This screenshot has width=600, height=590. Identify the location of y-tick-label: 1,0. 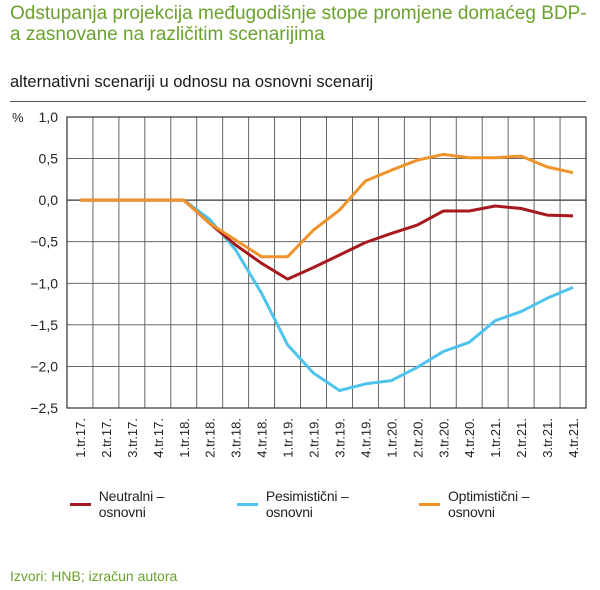
(49, 117).